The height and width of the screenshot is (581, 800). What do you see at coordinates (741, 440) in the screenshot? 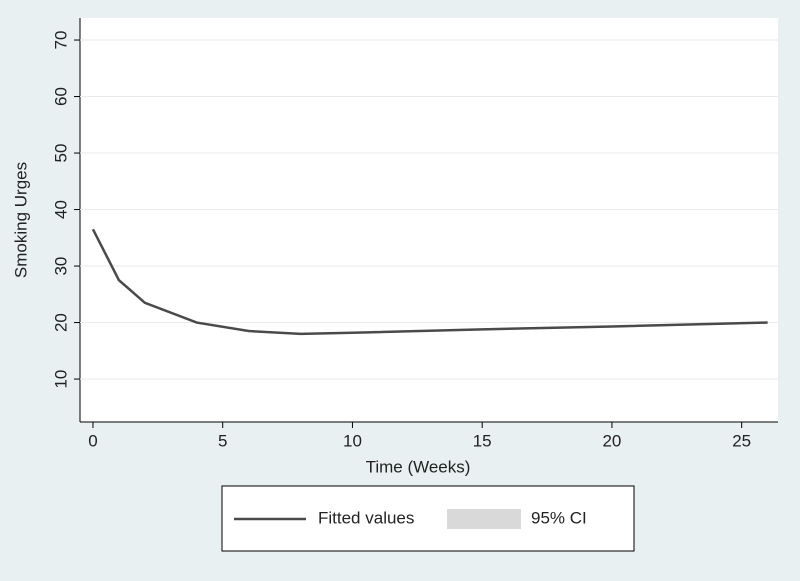
I see `x-tick-label: 25` at bounding box center [741, 440].